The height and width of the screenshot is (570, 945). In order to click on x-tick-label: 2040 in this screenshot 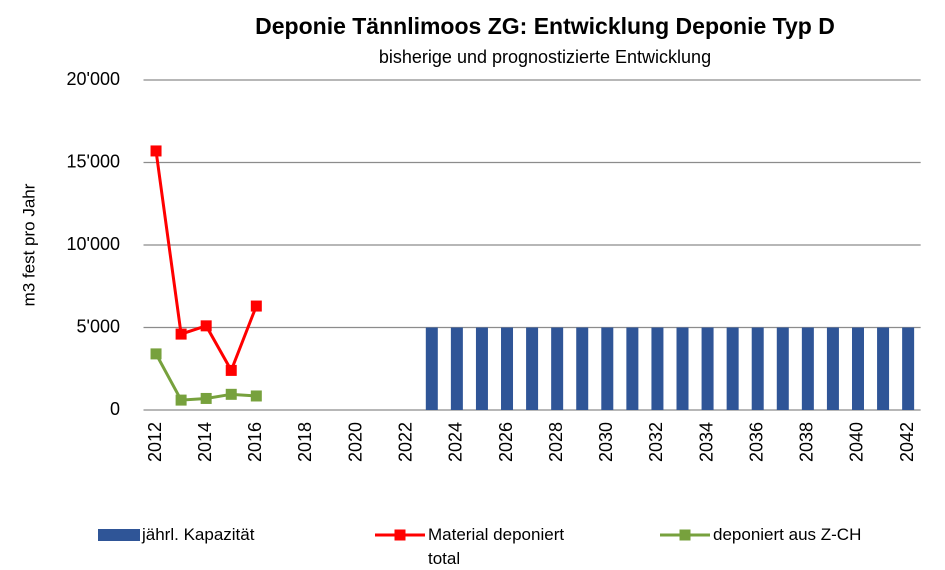, I will do `click(857, 442)`.